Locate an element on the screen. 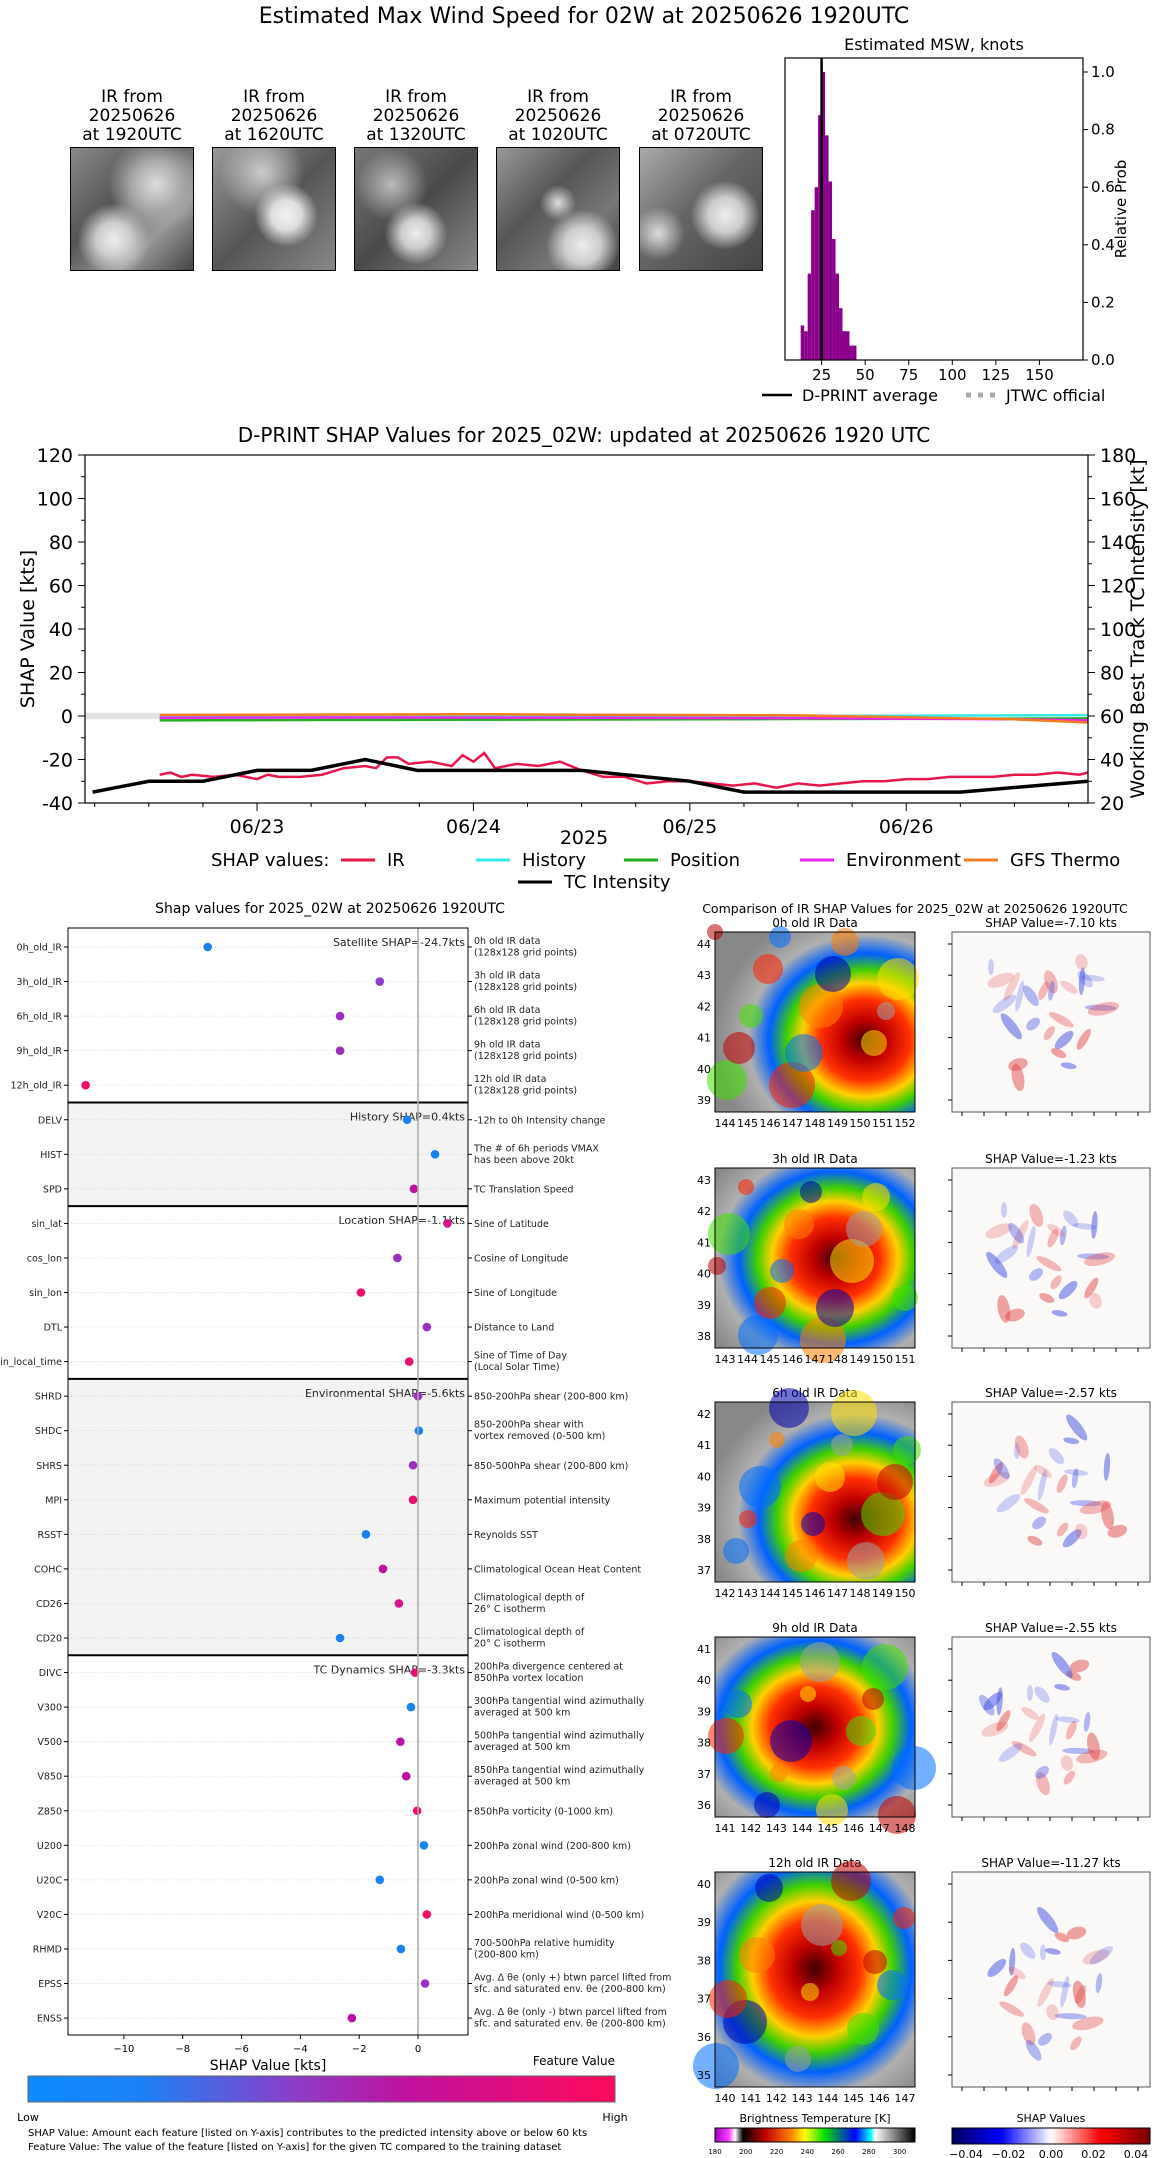 Image resolution: width=1168 pixels, height=2158 pixels. bt-tick-label: 180 is located at coordinates (714, 2152).